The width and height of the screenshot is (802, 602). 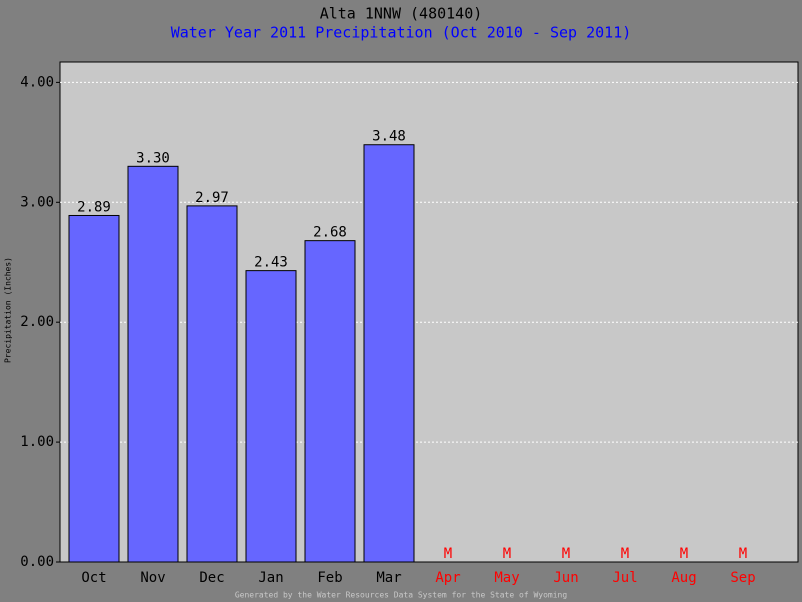 I want to click on chart-title: Alta 1NNW (480140), so click(x=401, y=14).